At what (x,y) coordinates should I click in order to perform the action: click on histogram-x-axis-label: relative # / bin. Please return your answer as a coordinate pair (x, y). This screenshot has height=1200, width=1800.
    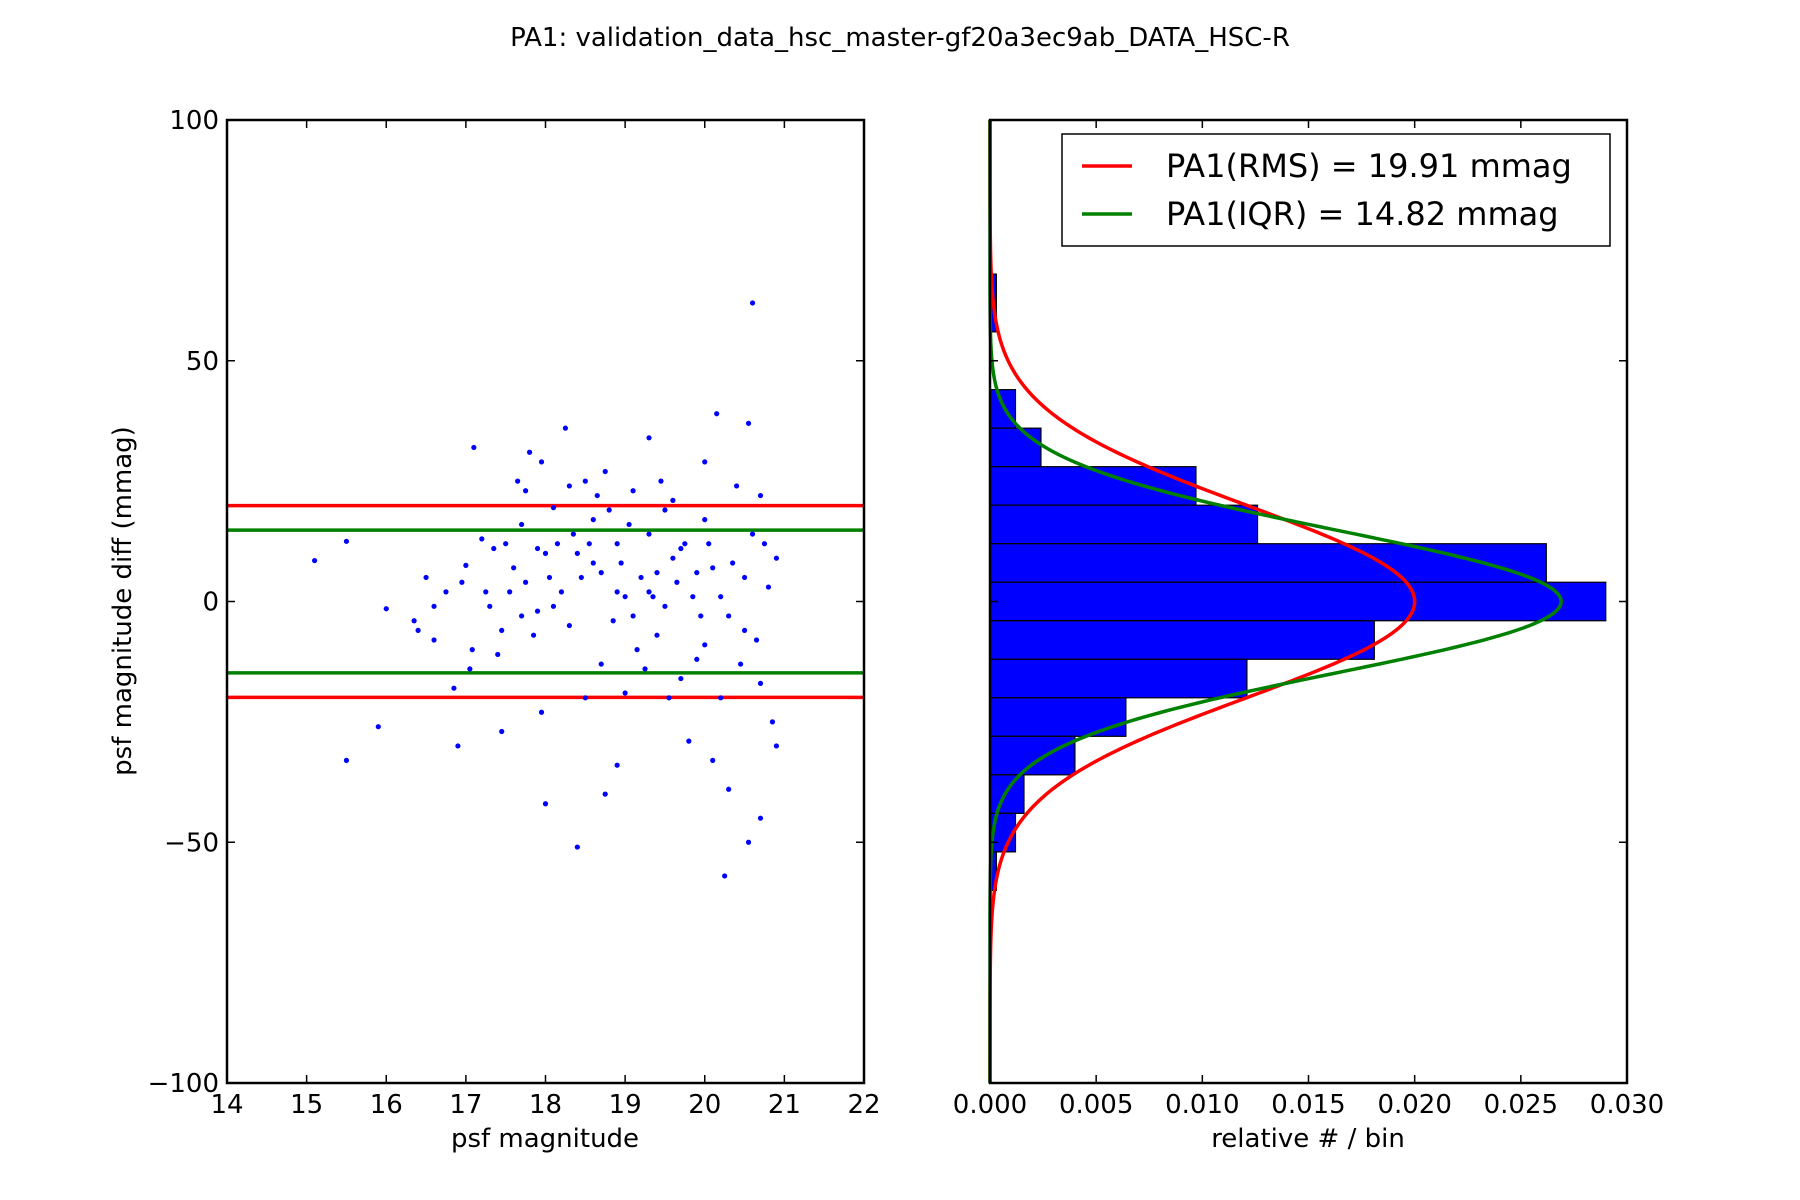
    Looking at the image, I should click on (1308, 1139).